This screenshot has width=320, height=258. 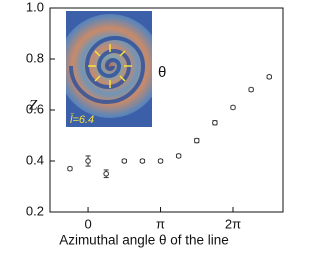 What do you see at coordinates (35, 57) in the screenshot?
I see `y-tick-label: 0.8` at bounding box center [35, 57].